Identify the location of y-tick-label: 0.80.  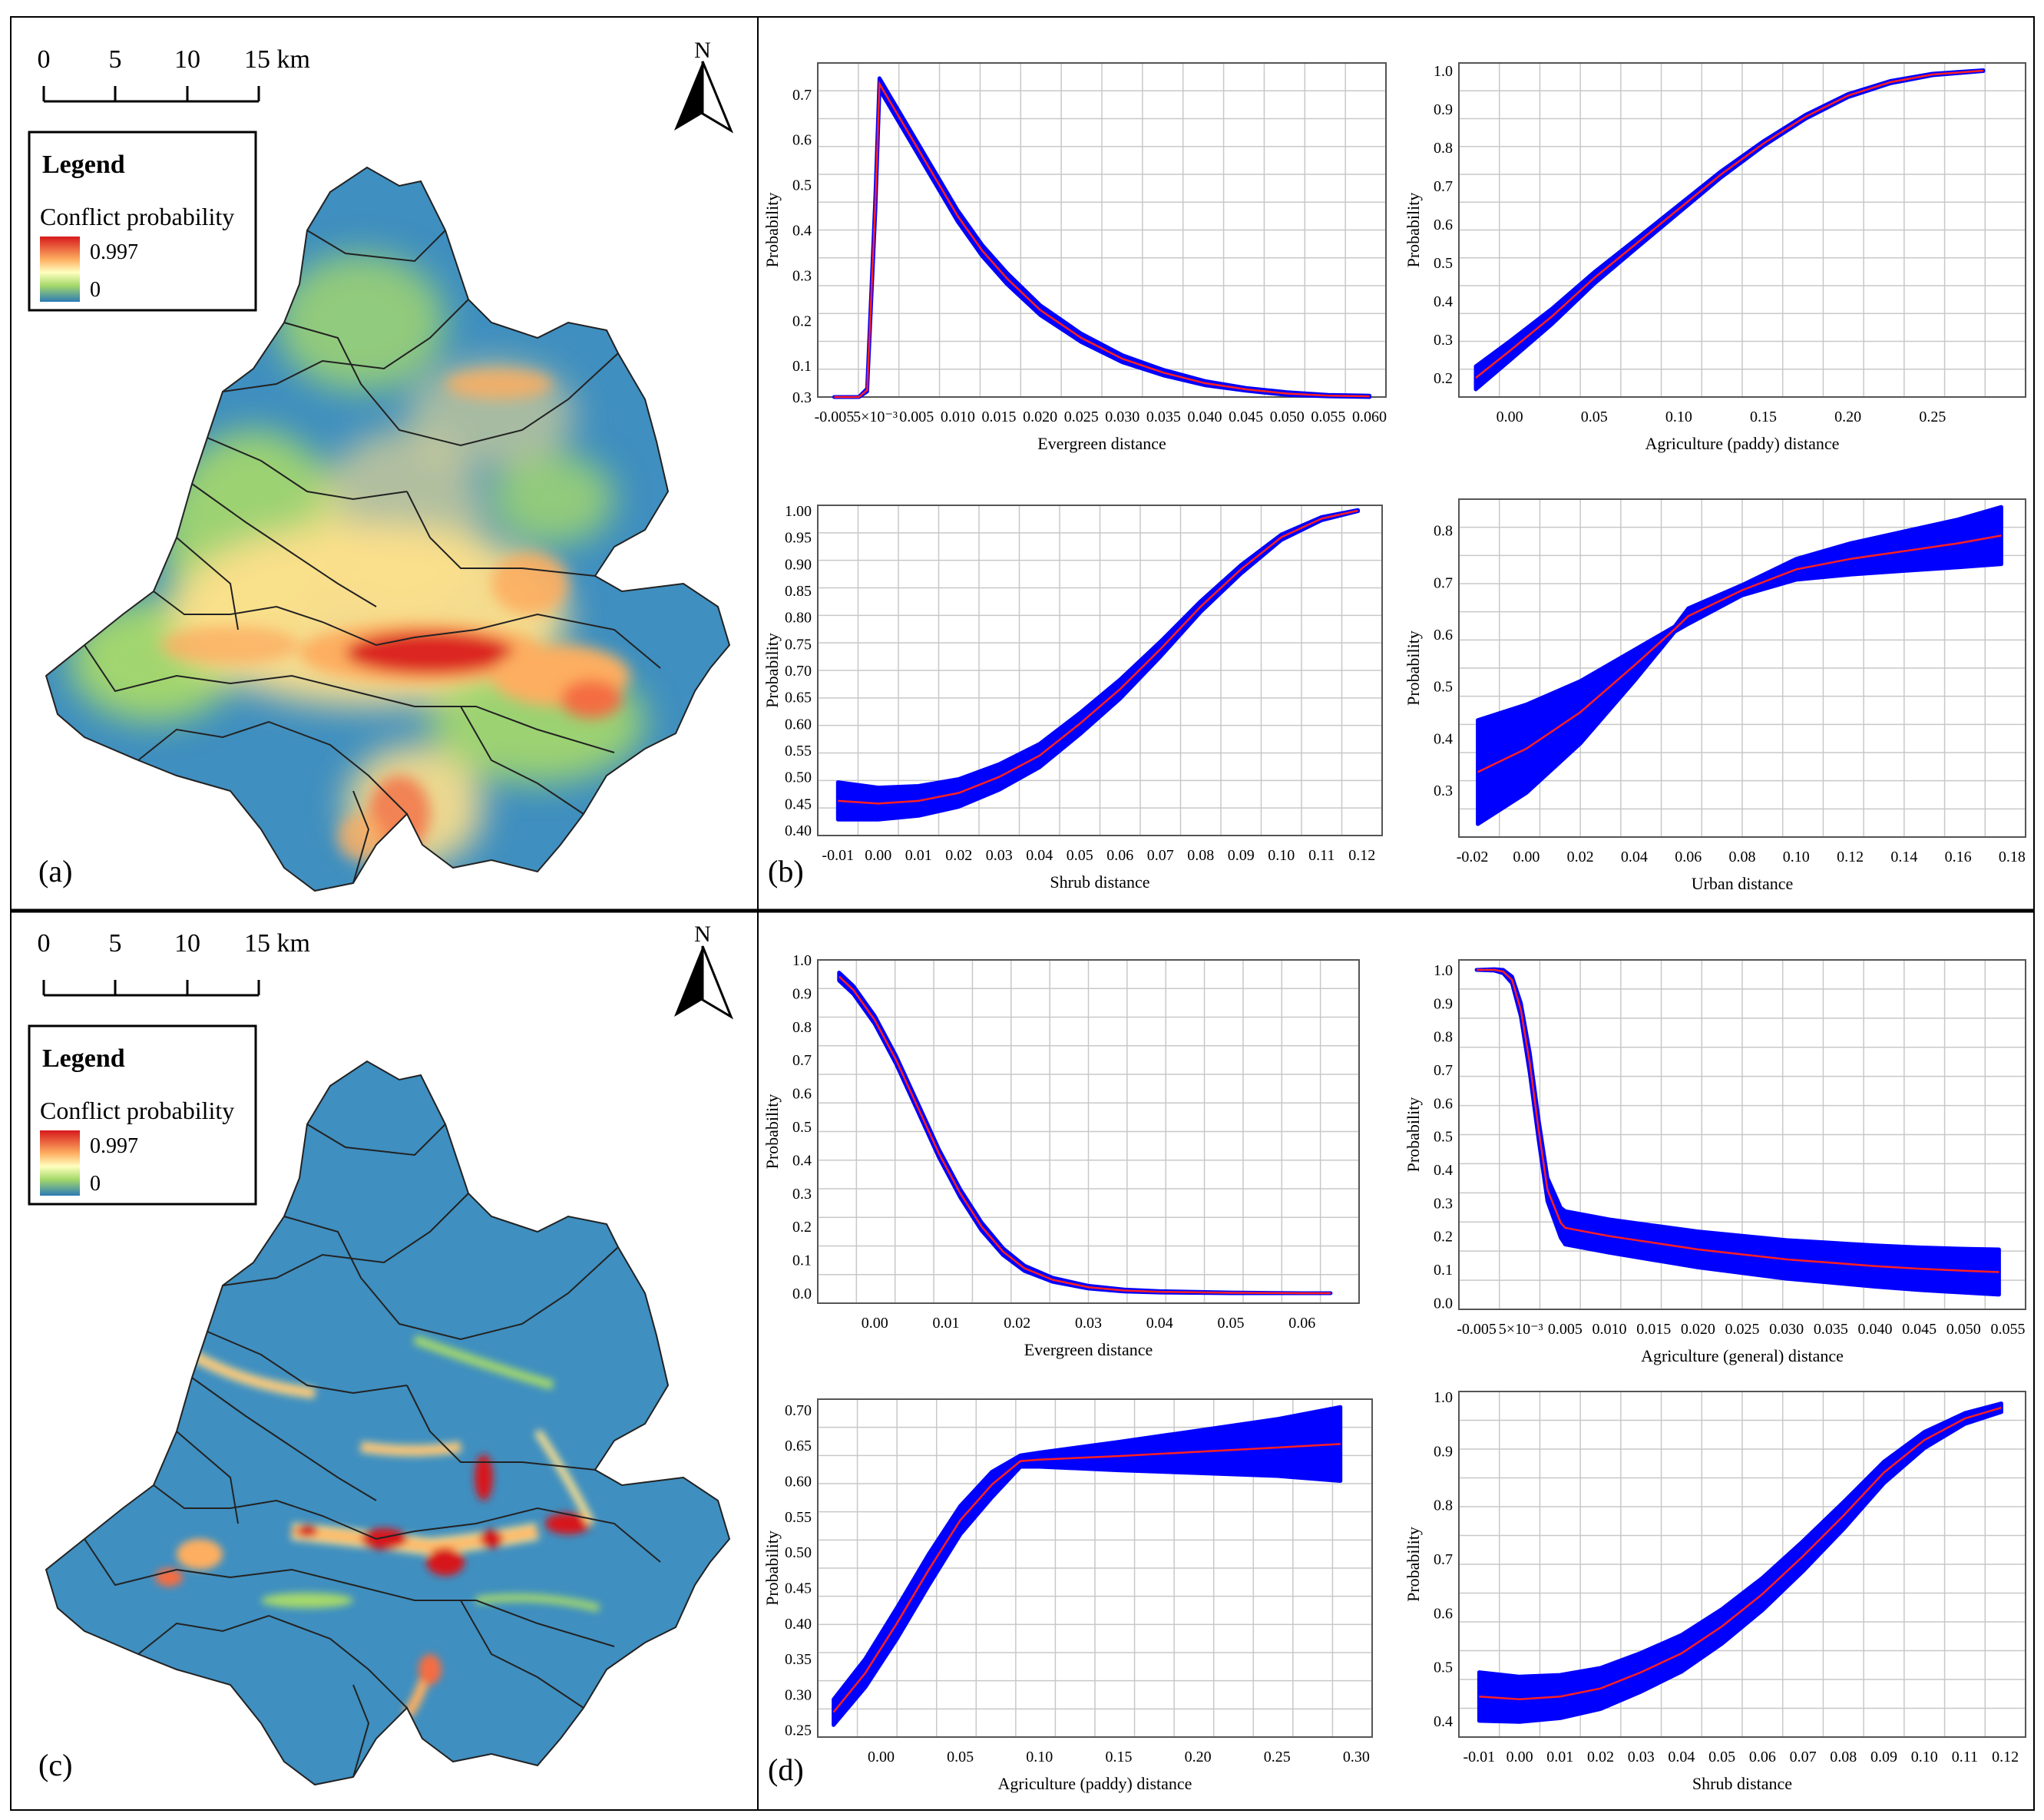
(798, 618).